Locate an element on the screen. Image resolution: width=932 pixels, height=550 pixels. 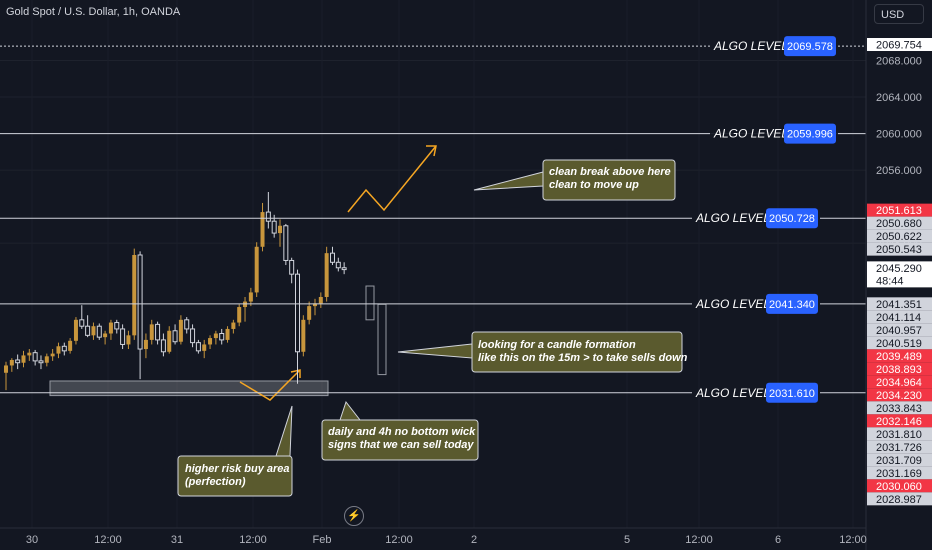
price-label: 2050.622 is located at coordinates (899, 237).